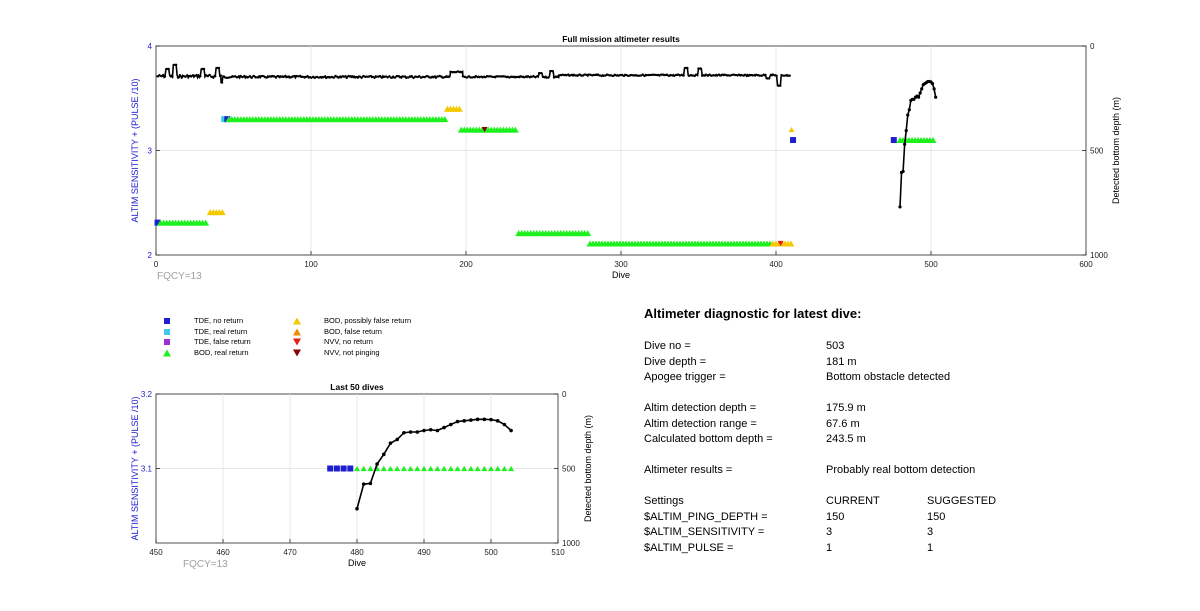 The height and width of the screenshot is (611, 1200). What do you see at coordinates (894, 502) in the screenshot?
I see `settings-header-row: Settings CURRENT SUGGESTED` at bounding box center [894, 502].